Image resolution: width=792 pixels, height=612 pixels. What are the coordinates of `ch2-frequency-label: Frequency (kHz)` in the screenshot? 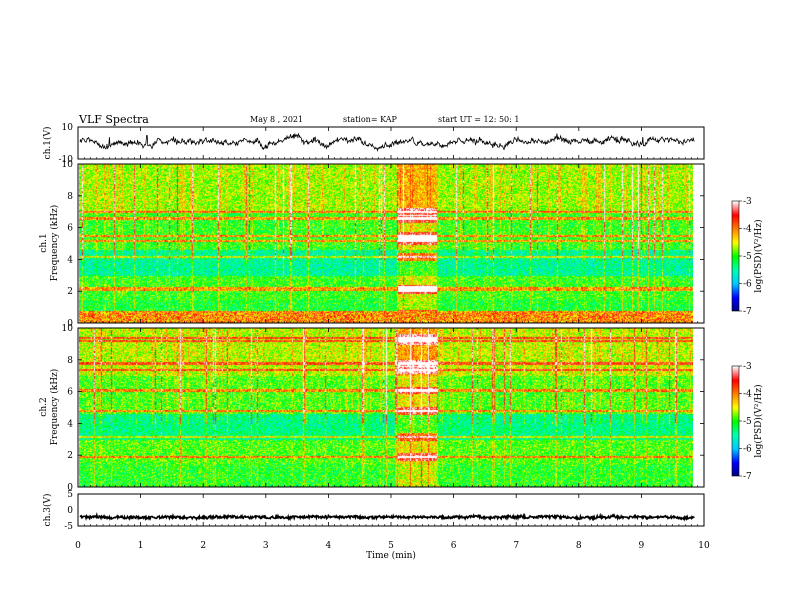 It's located at (54, 407).